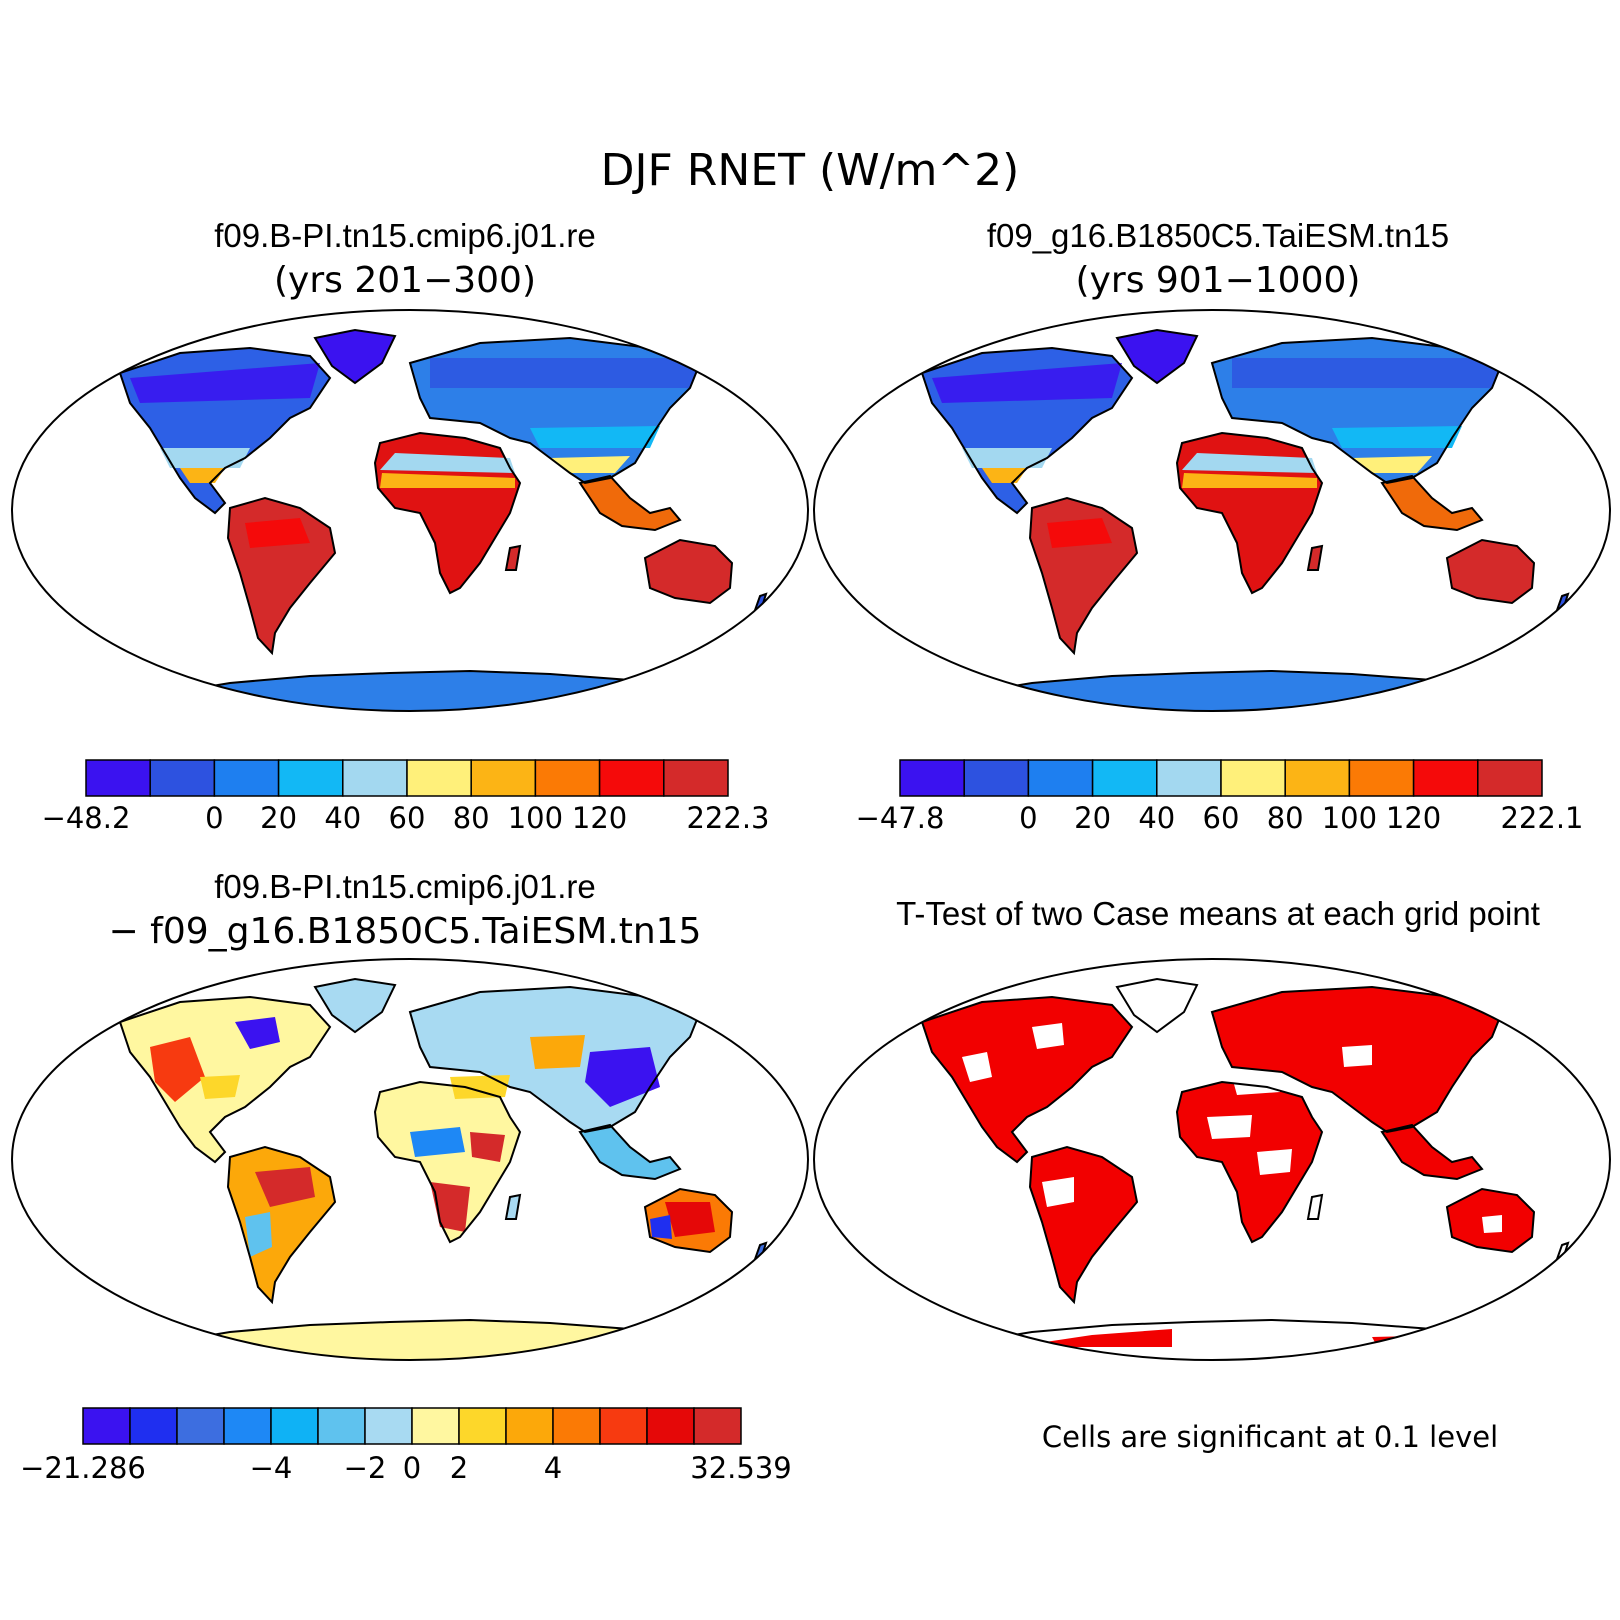  I want to click on map-diff, so click(410, 1159).